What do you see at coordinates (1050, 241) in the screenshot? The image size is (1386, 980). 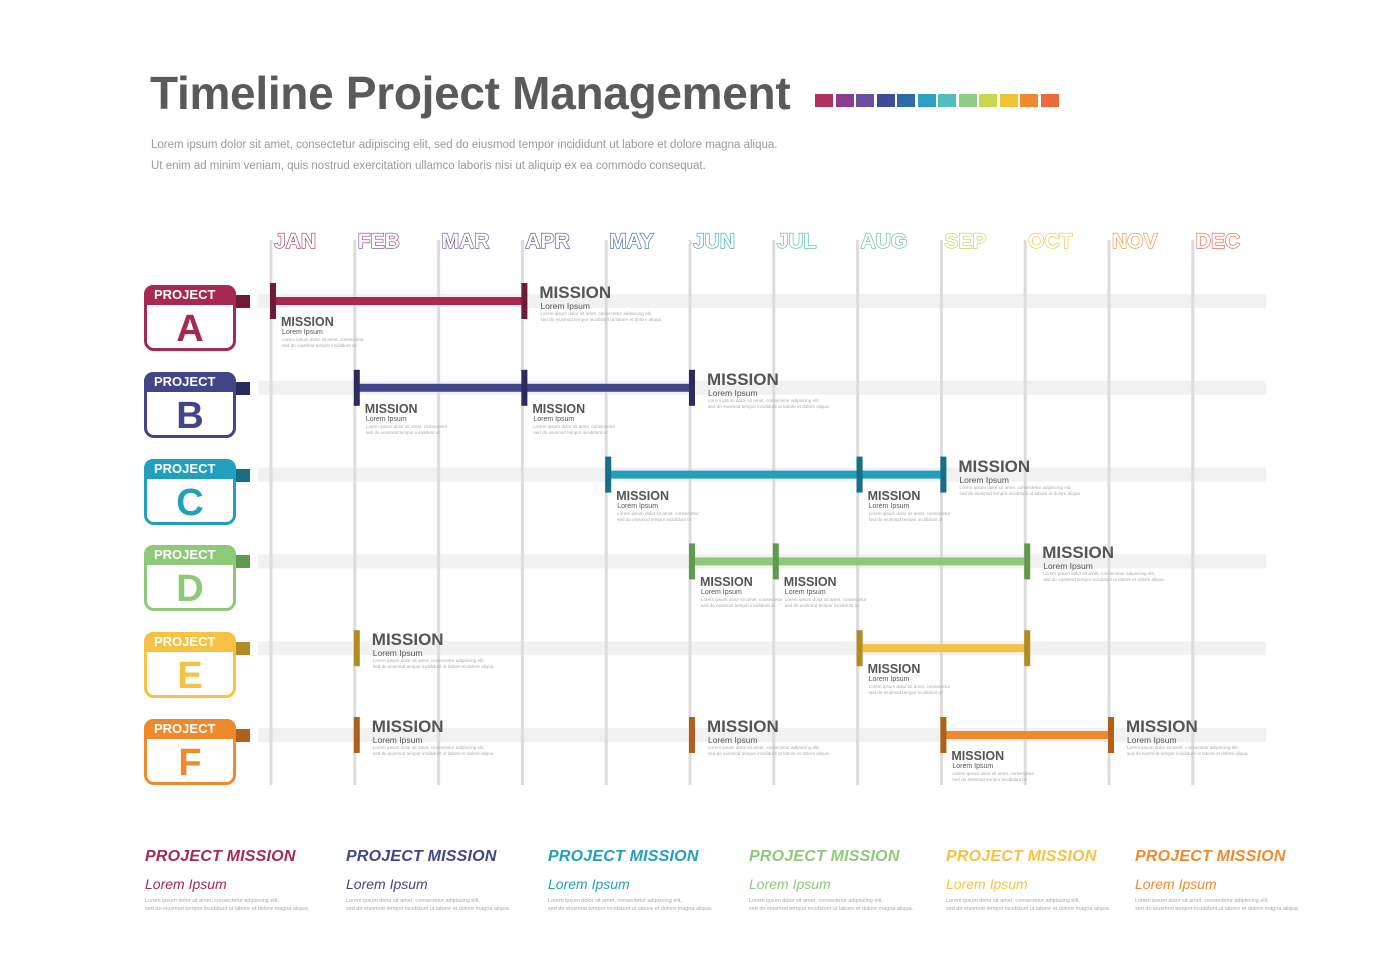 I see `month-label-oct: OCT` at bounding box center [1050, 241].